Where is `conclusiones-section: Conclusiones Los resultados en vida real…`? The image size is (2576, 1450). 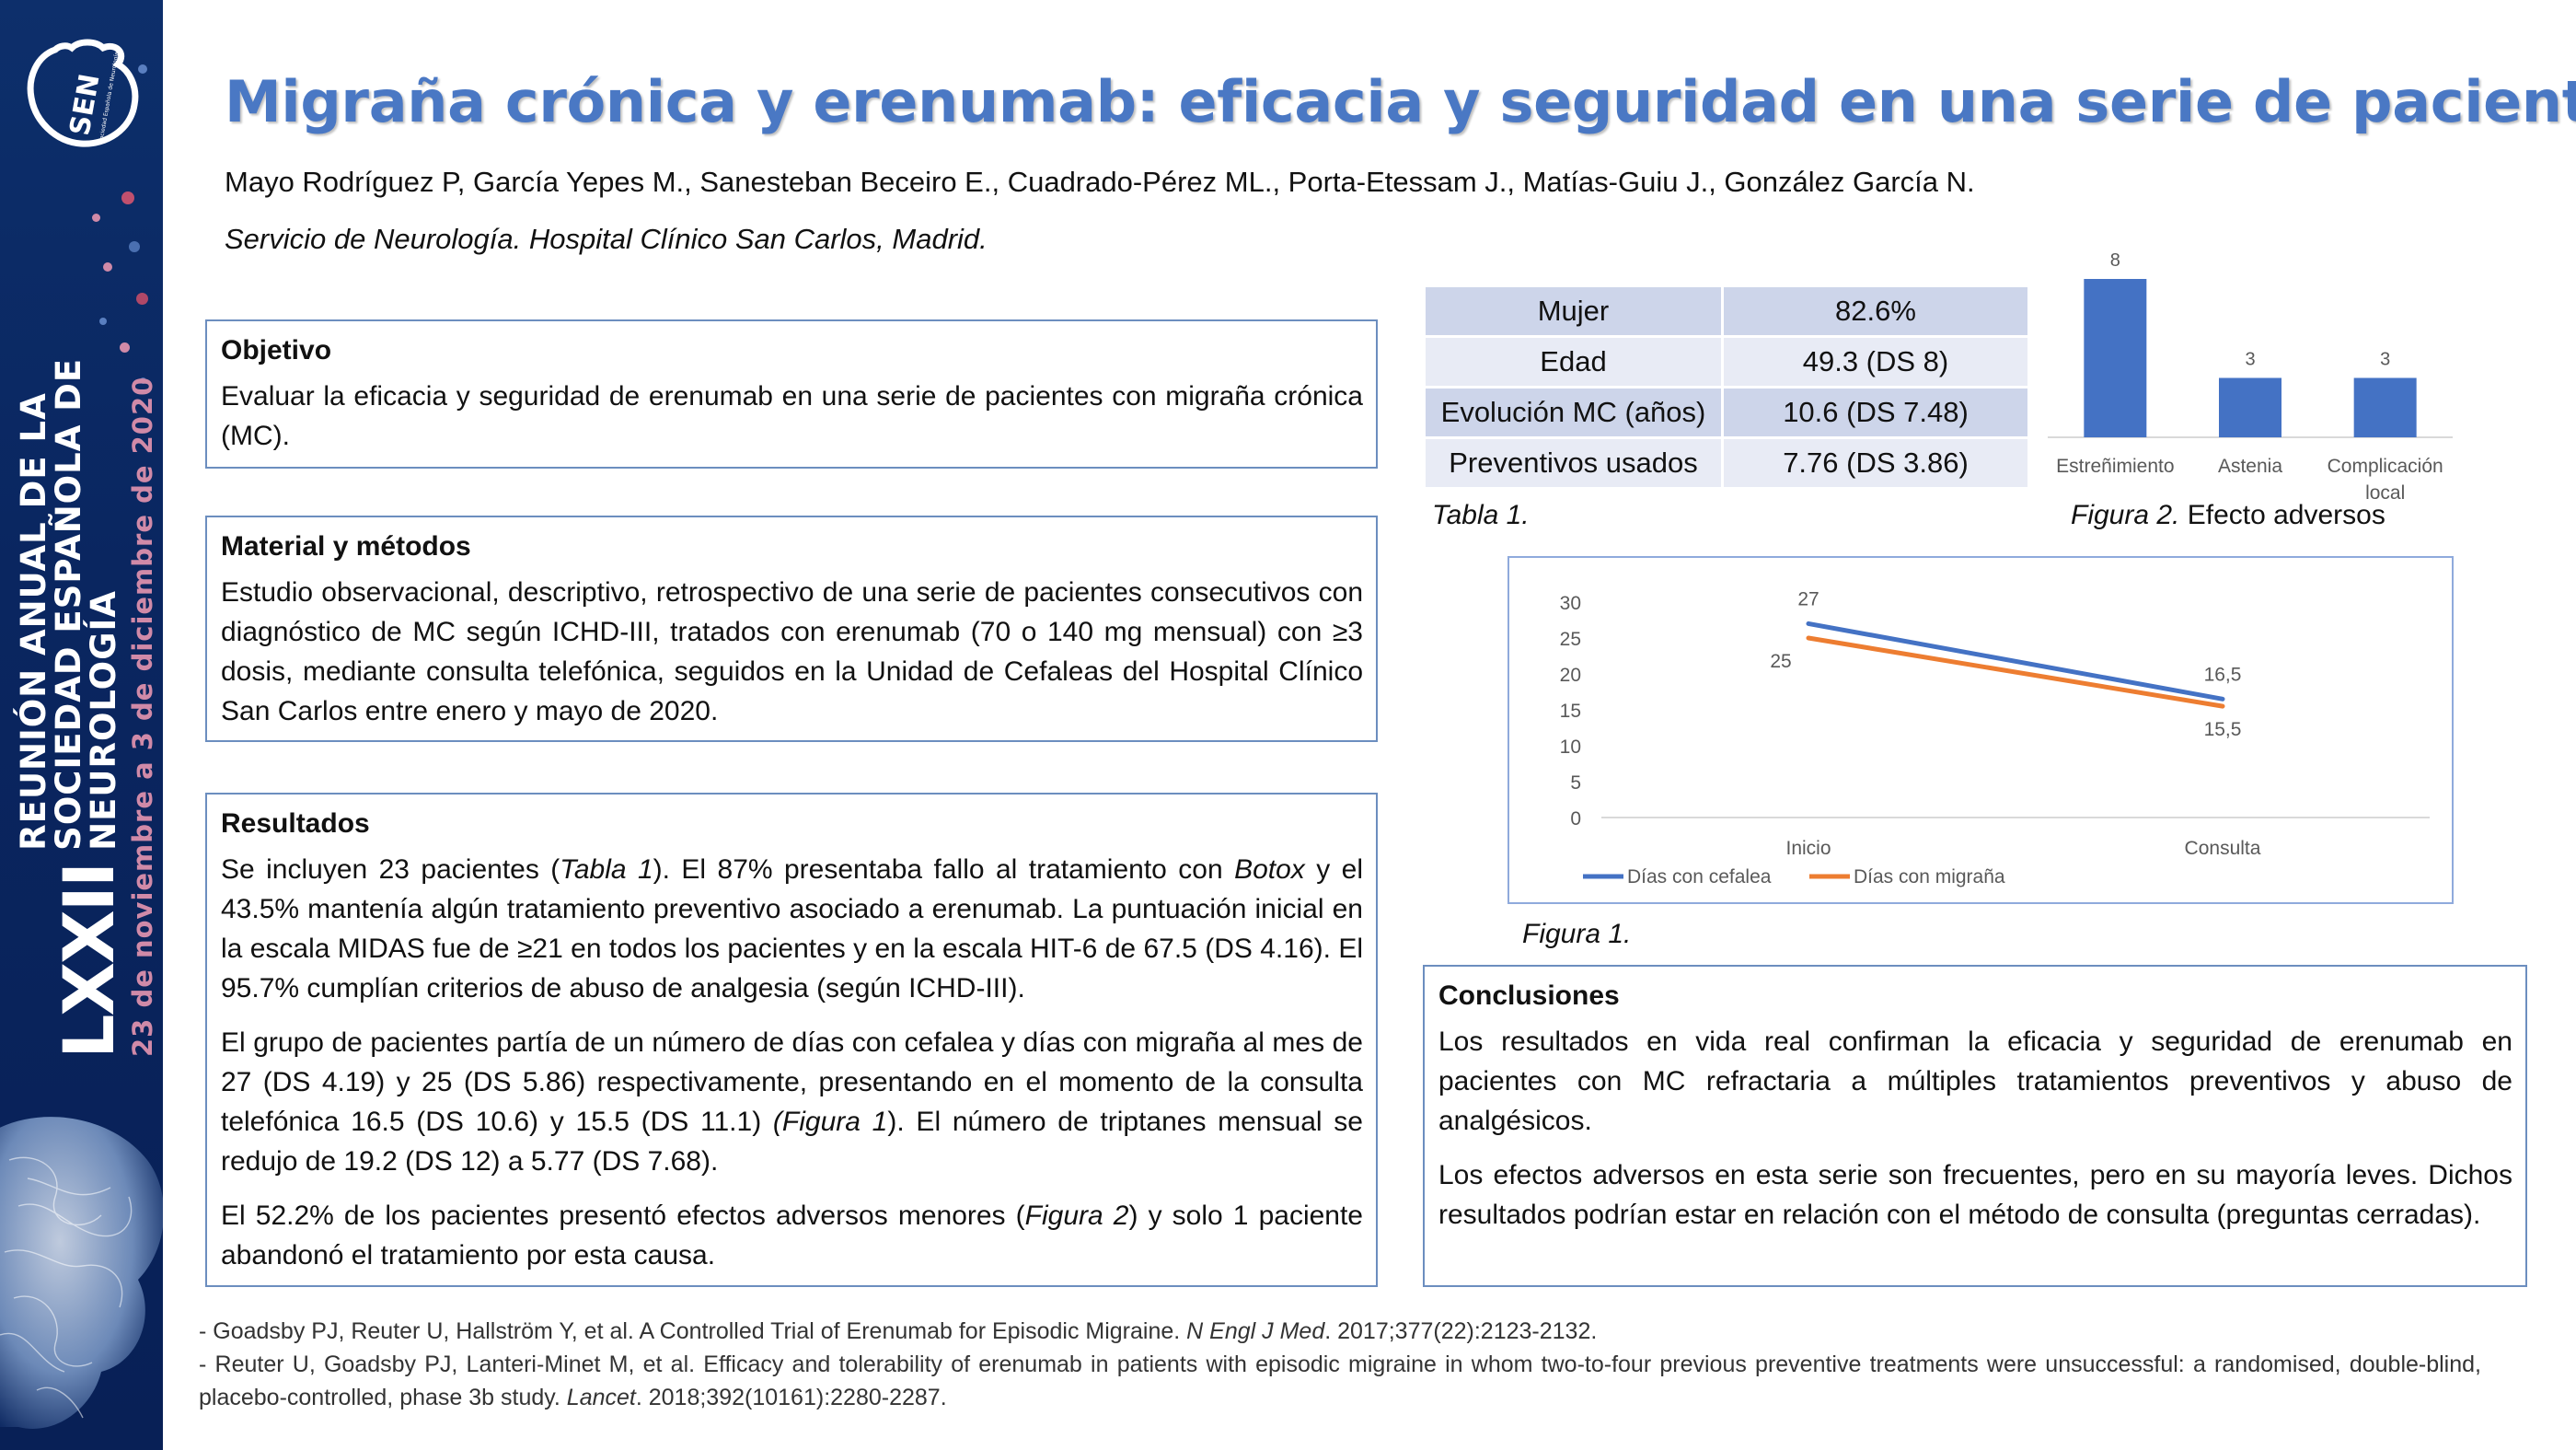
conclusiones-section: Conclusiones Los resultados en vida real… is located at coordinates (1975, 1126).